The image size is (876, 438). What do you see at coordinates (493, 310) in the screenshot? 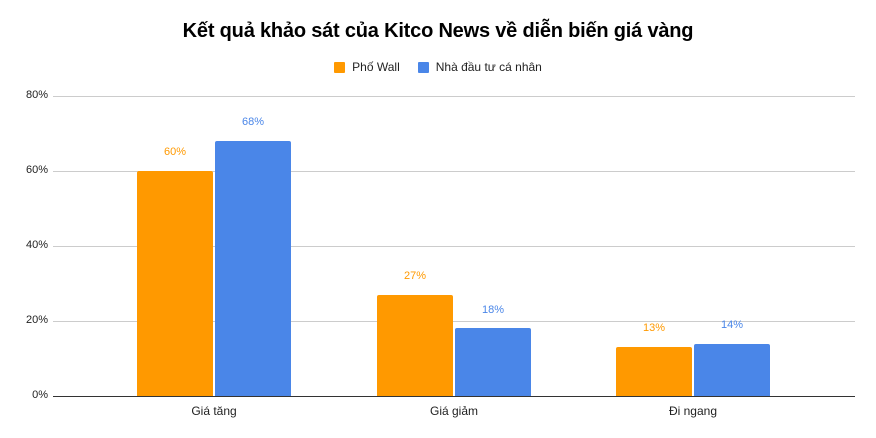
I see `value-label: 18%` at bounding box center [493, 310].